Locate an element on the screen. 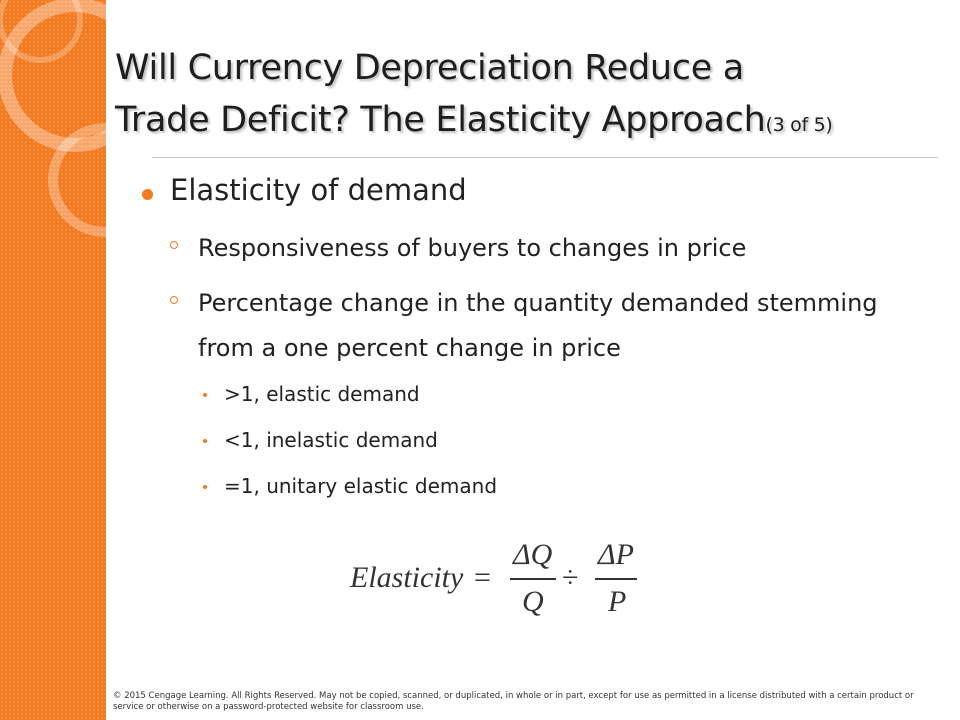 This screenshot has height=720, width=960. side-bar is located at coordinates (53, 360).